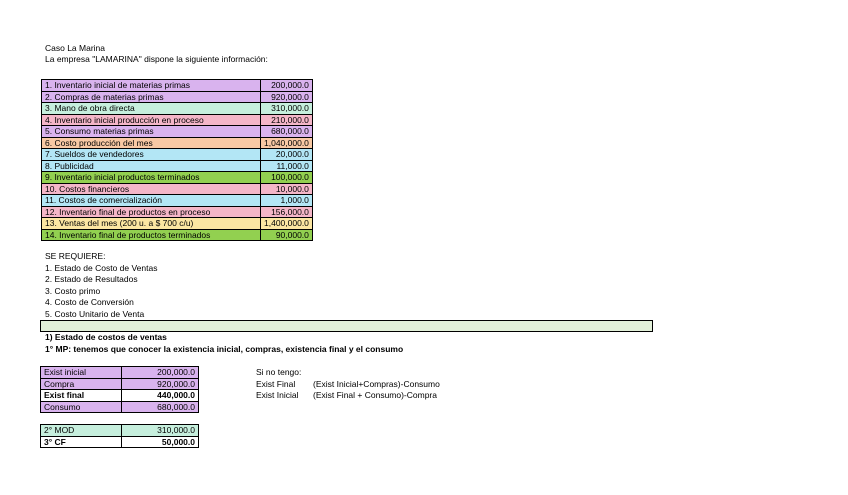  Describe the element at coordinates (151, 223) in the screenshot. I see `row-label: 13. Ventas del mes (200 u. a $ 700 c/u)` at that location.